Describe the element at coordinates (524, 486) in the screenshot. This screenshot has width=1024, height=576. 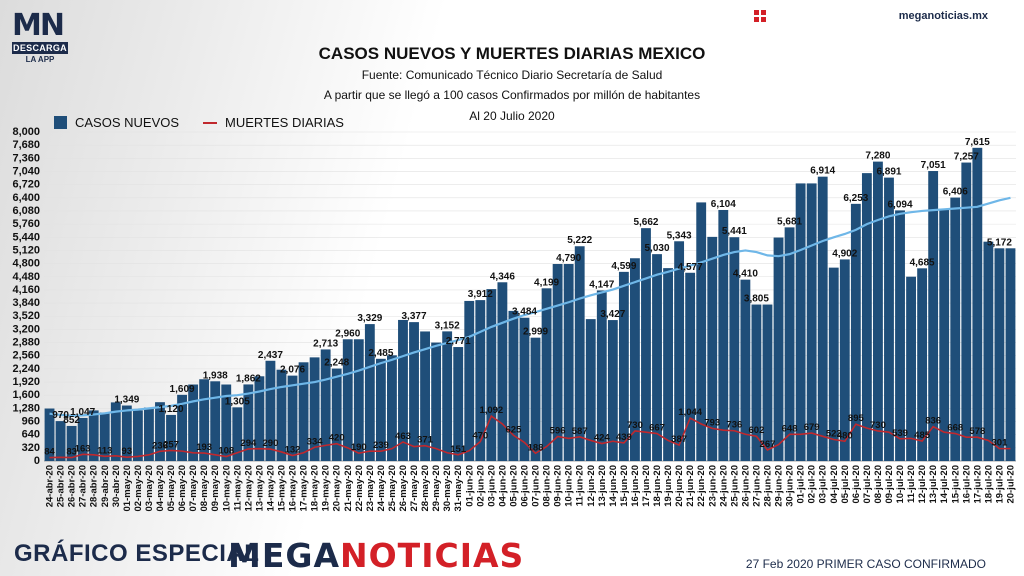
I see `x-tick-label: 06-jun-20` at that location.